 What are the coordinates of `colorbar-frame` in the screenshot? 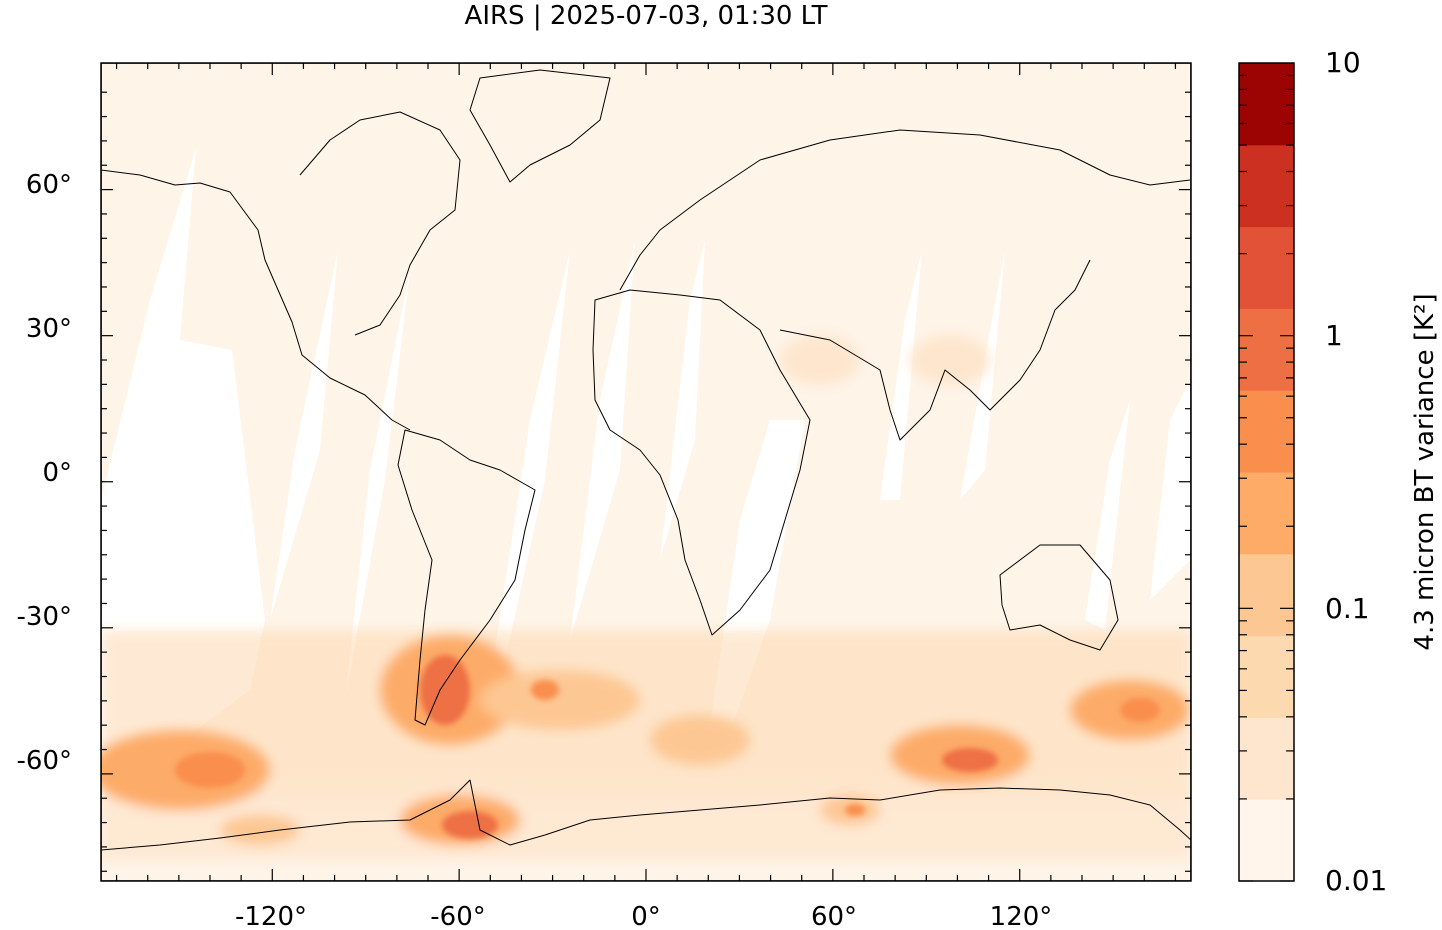 It's located at (1266, 472).